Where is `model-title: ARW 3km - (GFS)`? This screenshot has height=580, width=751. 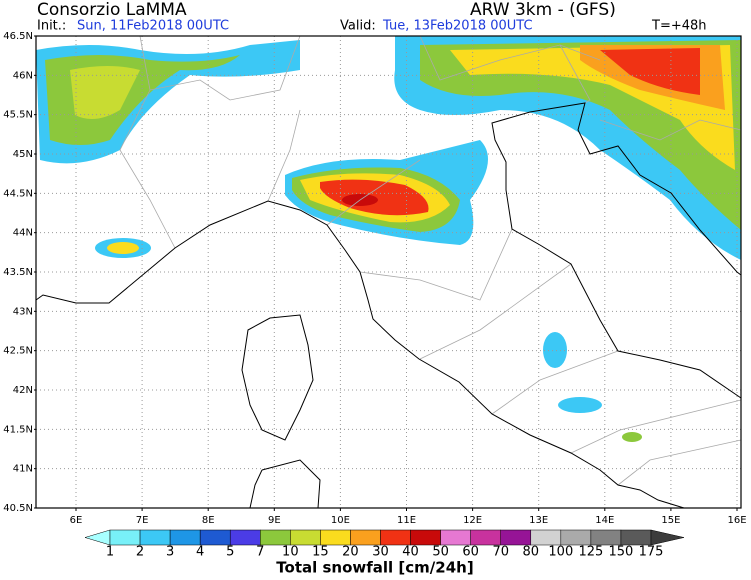
model-title: ARW 3km - (GFS) is located at coordinates (543, 10).